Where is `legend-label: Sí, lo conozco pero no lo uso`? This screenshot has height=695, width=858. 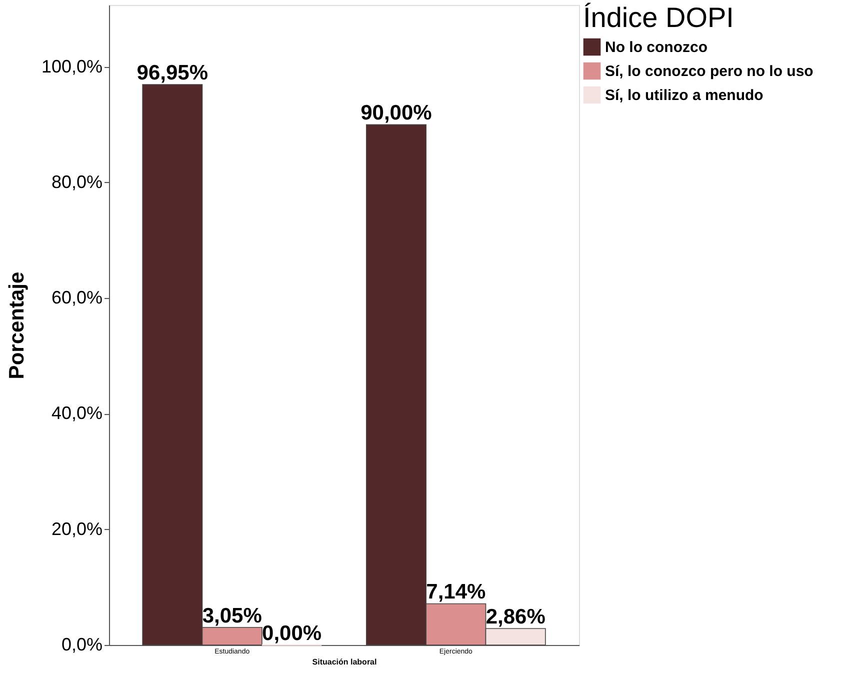 legend-label: Sí, lo conozco pero no lo uso is located at coordinates (709, 71).